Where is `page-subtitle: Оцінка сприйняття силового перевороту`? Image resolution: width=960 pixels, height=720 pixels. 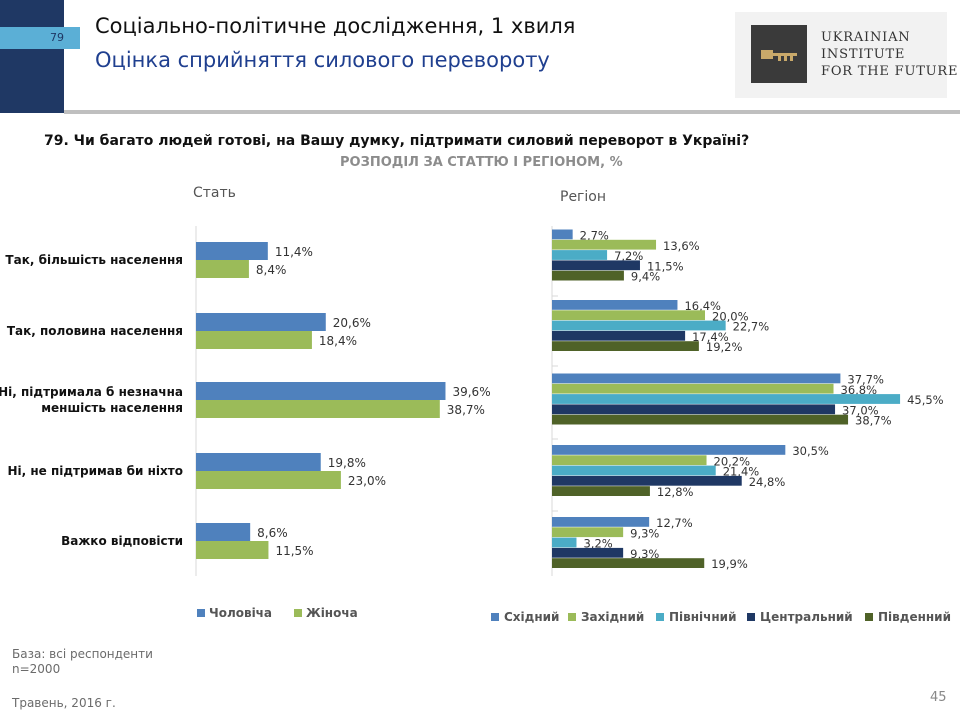
page-subtitle: Оцінка сприйняття силового перевороту is located at coordinates (322, 60).